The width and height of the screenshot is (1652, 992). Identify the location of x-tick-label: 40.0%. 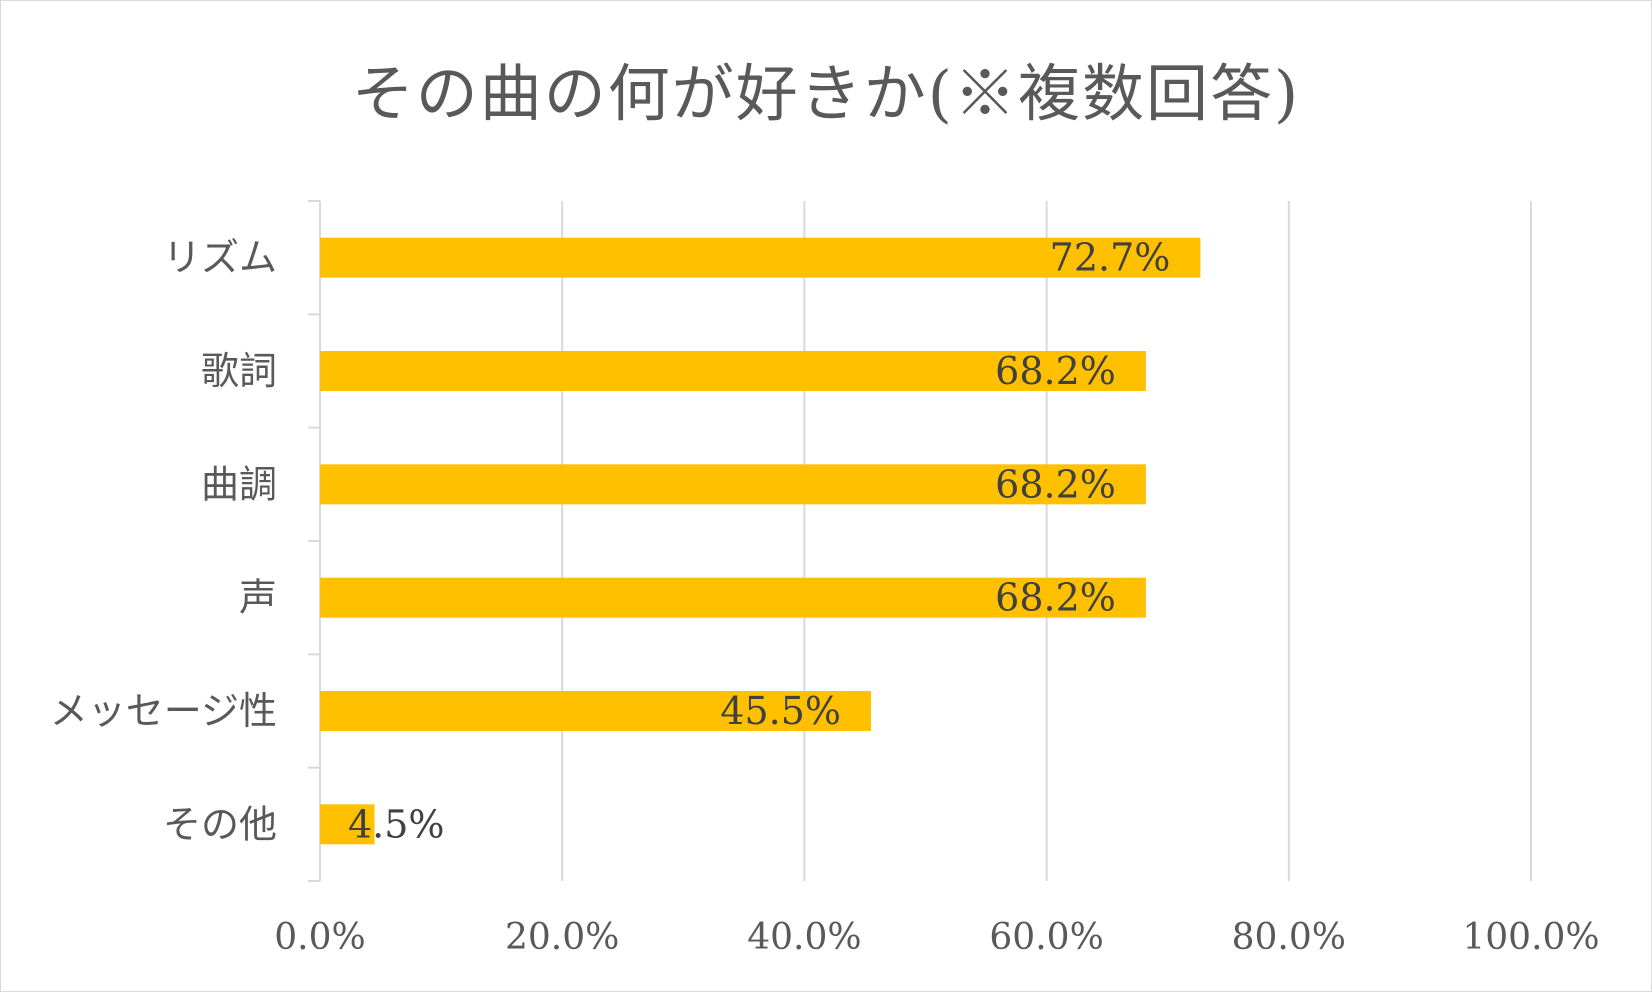
(804, 937).